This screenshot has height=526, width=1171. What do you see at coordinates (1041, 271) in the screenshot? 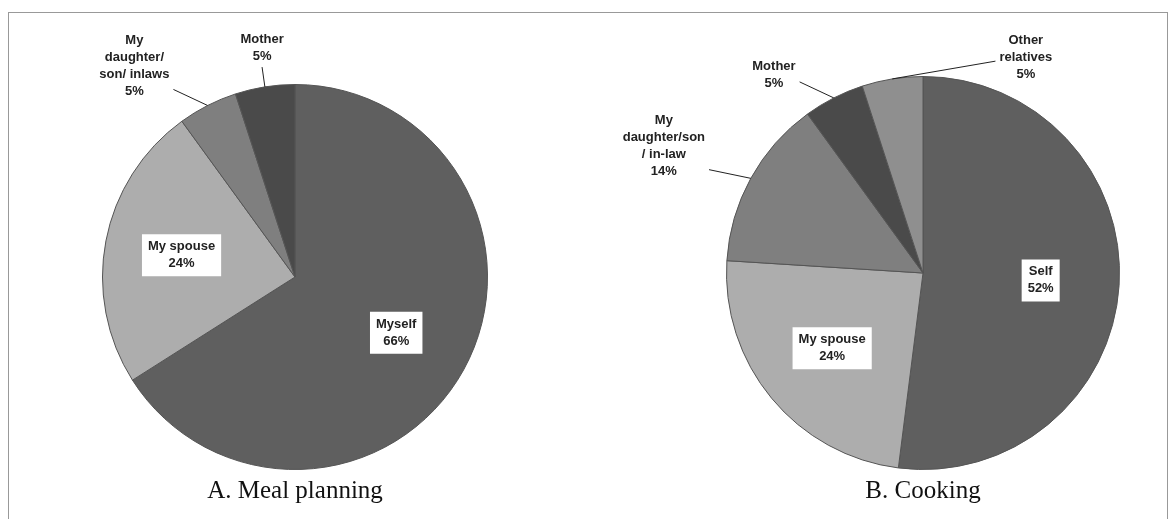
I see `slice-label: Self` at bounding box center [1041, 271].